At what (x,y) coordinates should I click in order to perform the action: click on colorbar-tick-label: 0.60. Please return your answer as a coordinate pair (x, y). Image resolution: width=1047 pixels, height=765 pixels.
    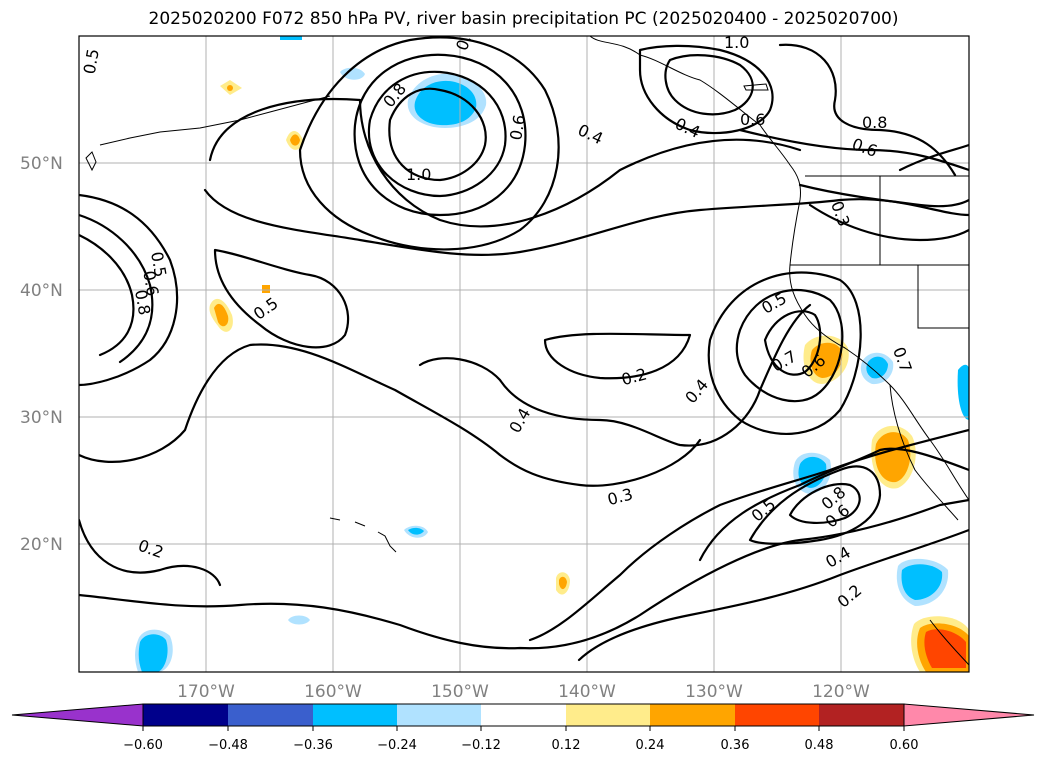
    Looking at the image, I should click on (904, 745).